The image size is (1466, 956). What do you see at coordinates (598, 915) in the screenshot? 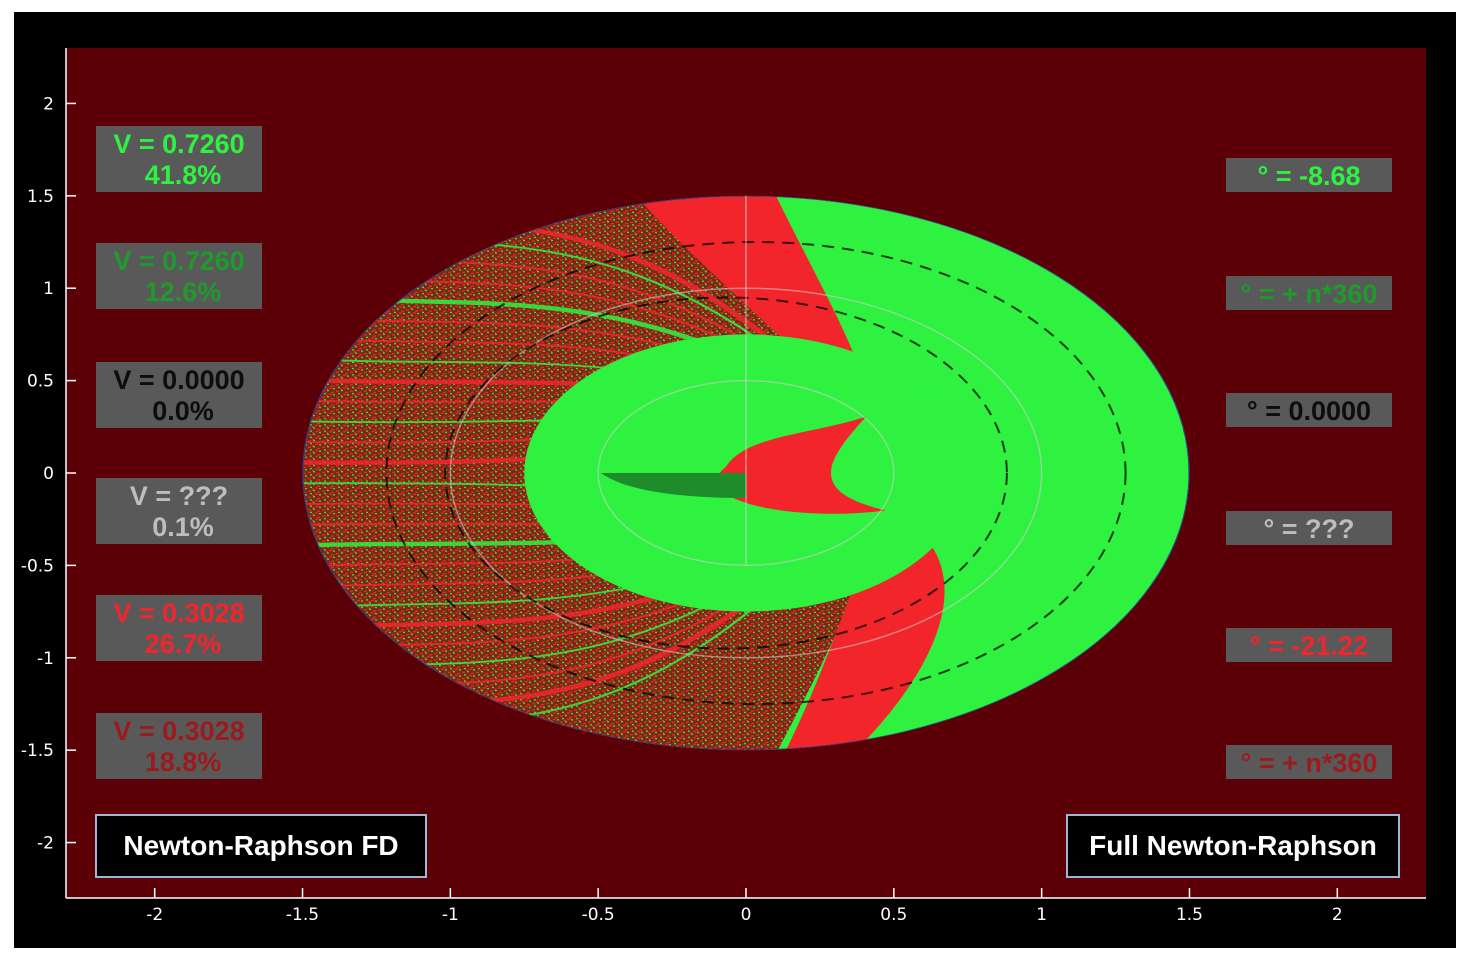
I see `x-tick-label: -0.5` at bounding box center [598, 915].